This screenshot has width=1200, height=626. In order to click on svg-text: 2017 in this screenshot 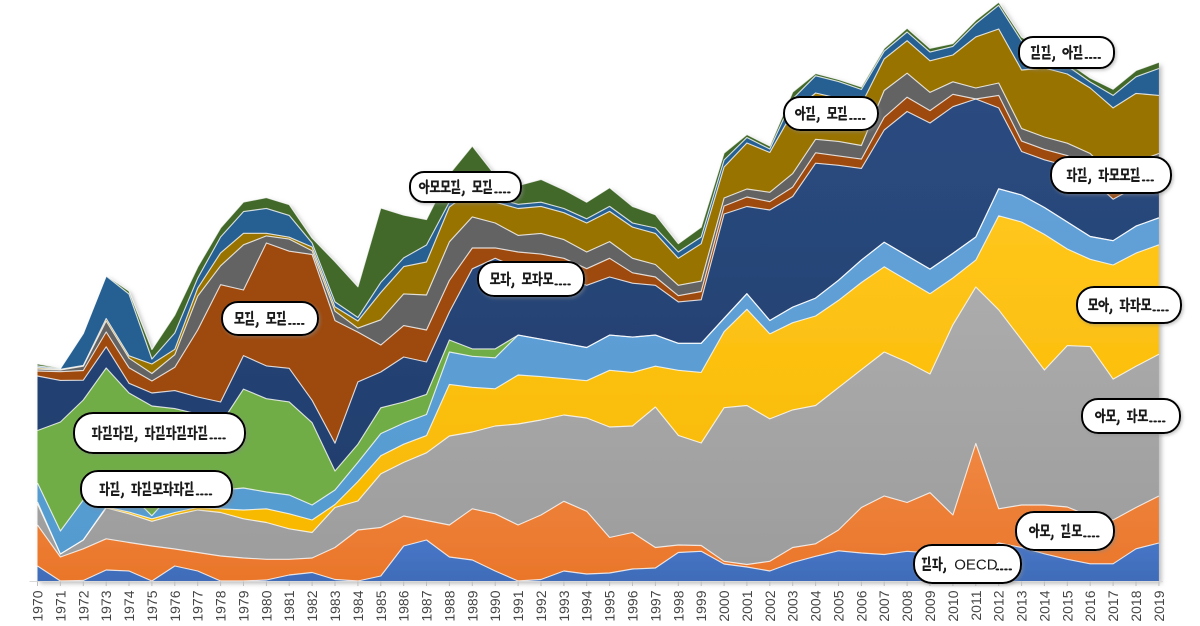, I will do `click(1113, 605)`.